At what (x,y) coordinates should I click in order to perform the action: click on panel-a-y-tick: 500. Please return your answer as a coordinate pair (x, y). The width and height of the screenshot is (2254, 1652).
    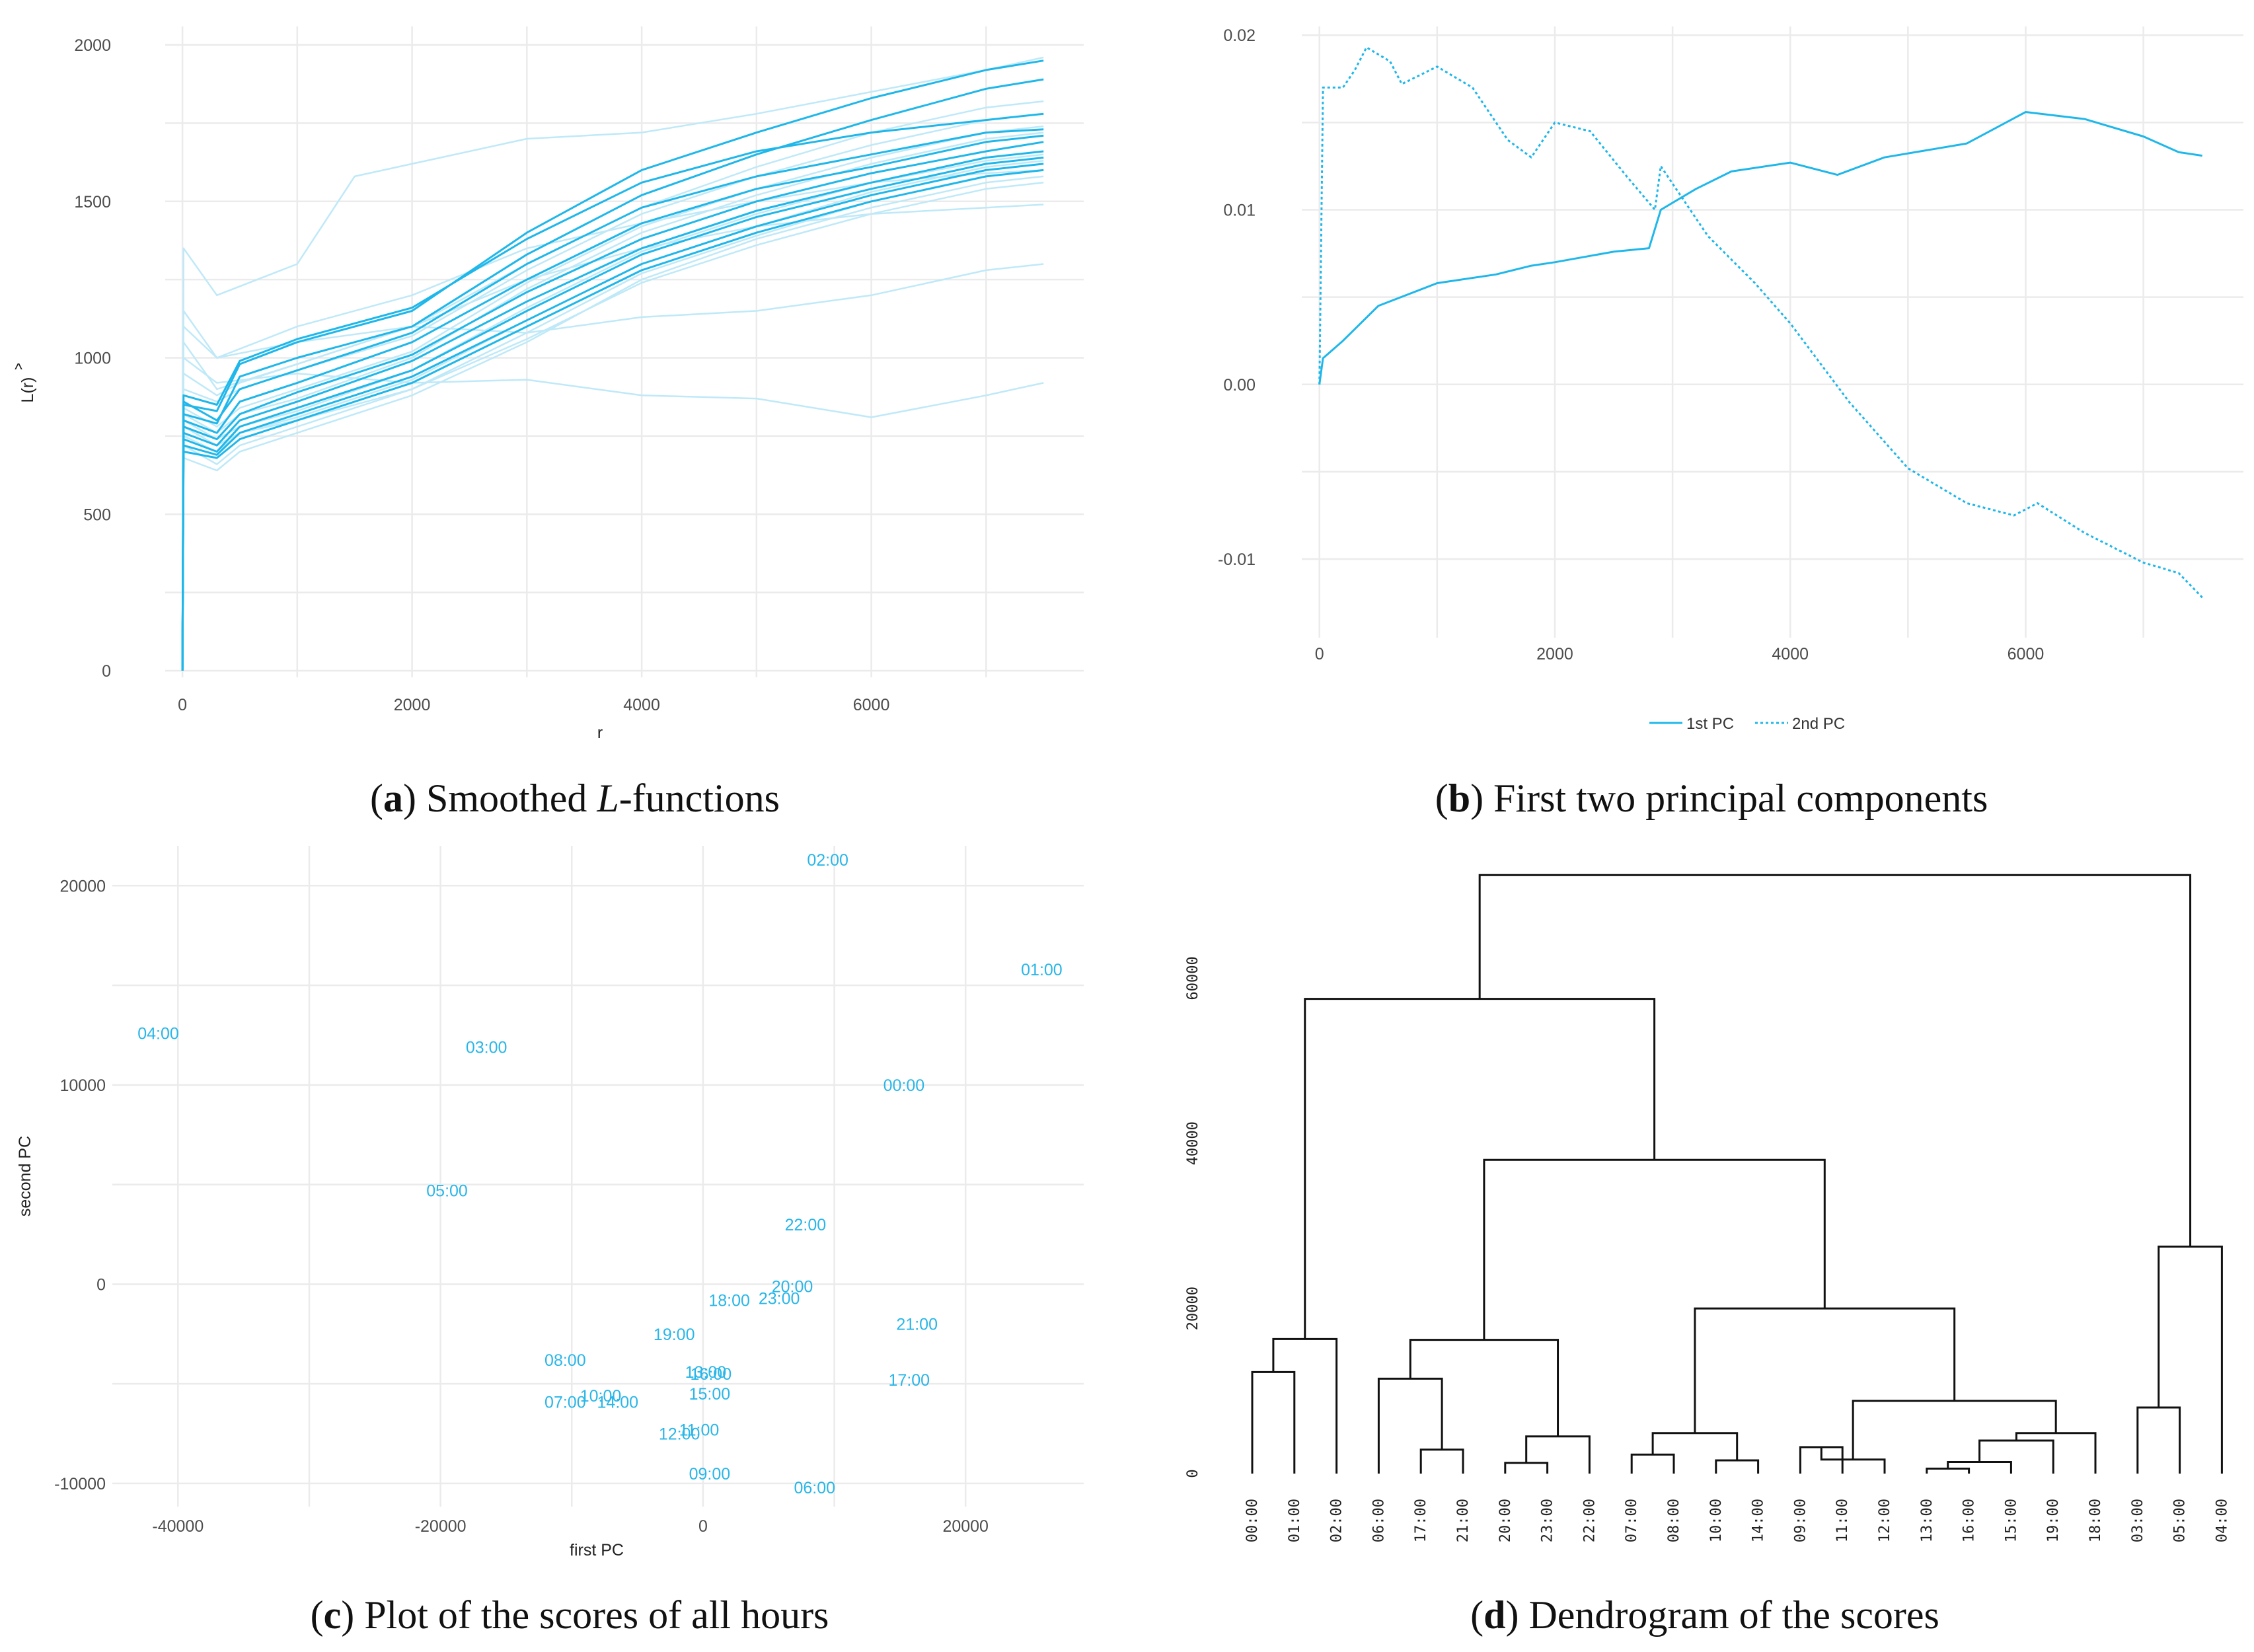
    Looking at the image, I should click on (97, 515).